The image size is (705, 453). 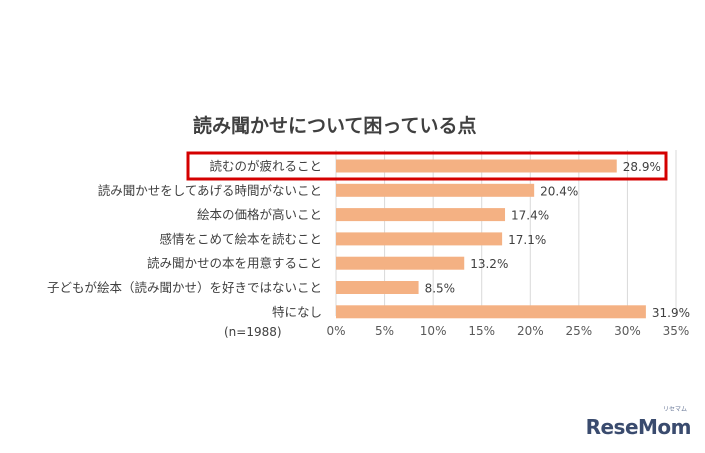 I want to click on value-label: 13.2%, so click(x=489, y=264).